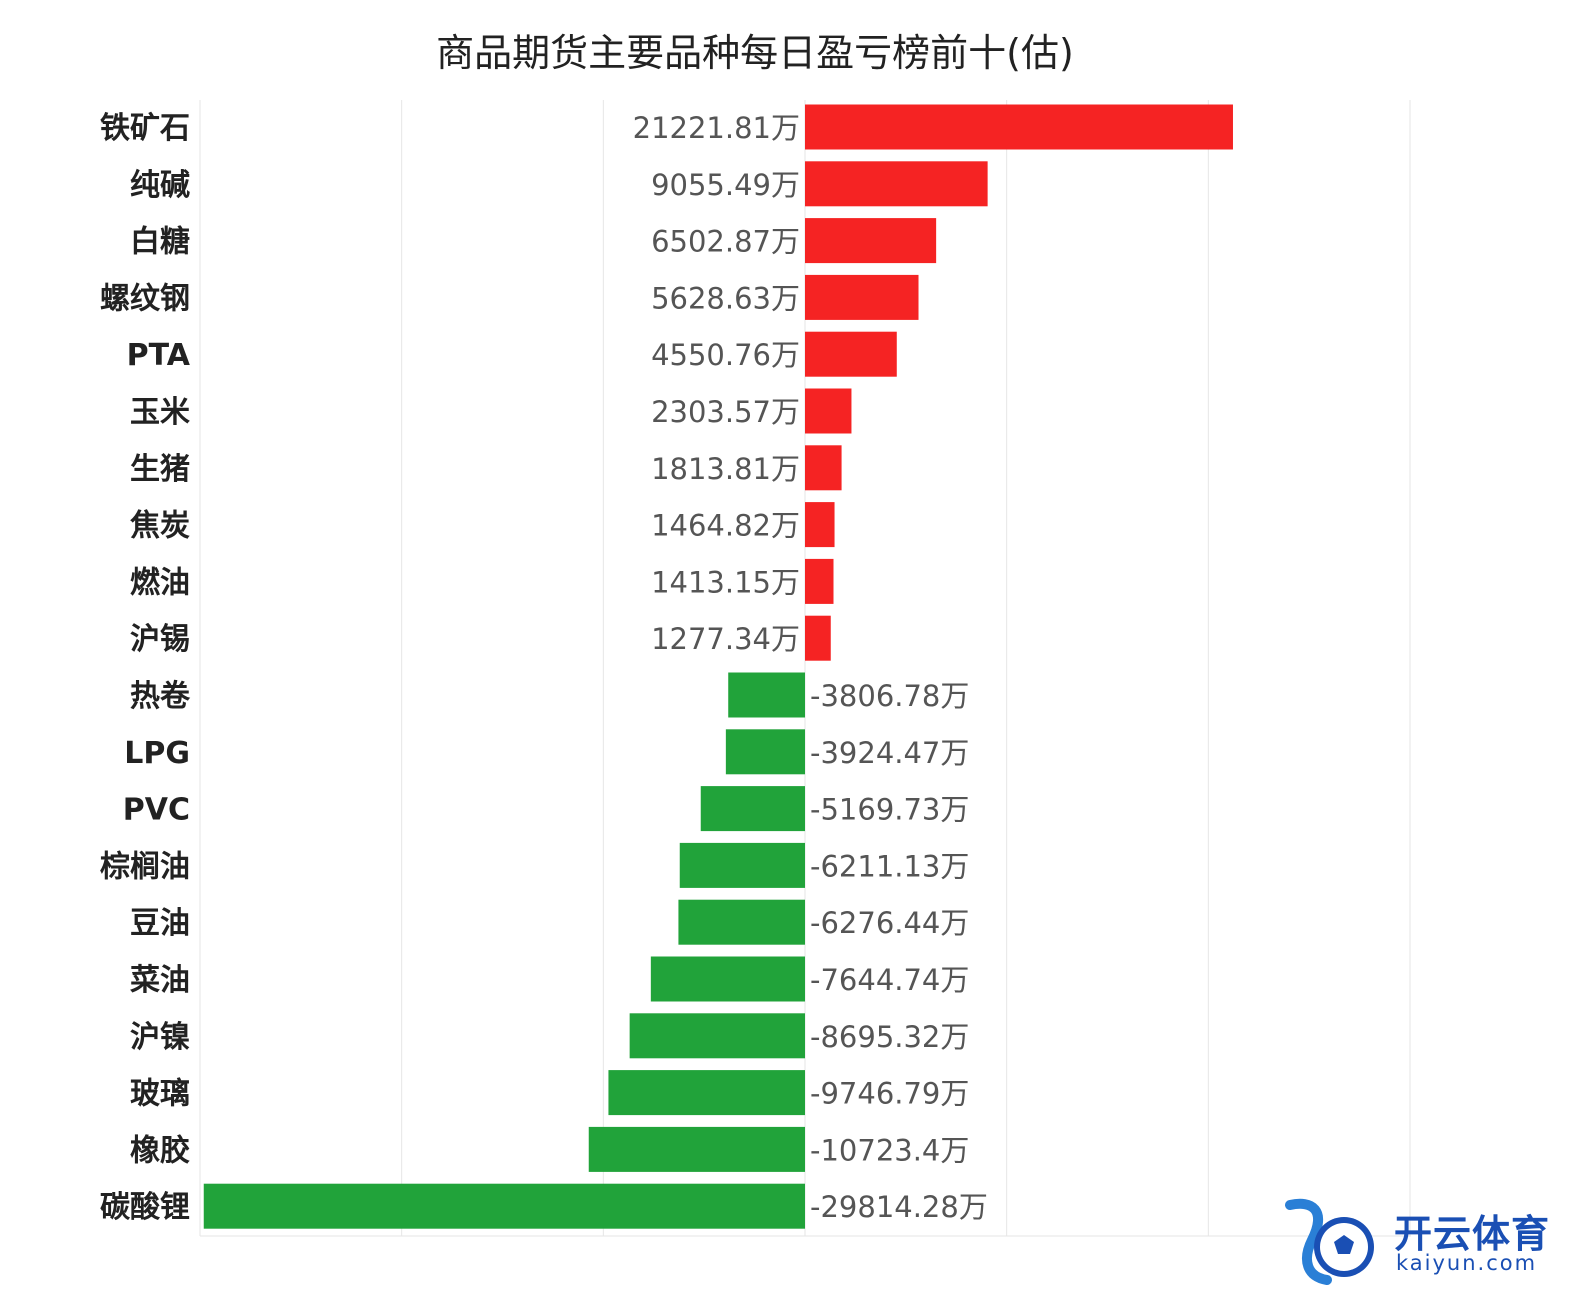  I want to click on data-label: -7644.74万, so click(889, 980).